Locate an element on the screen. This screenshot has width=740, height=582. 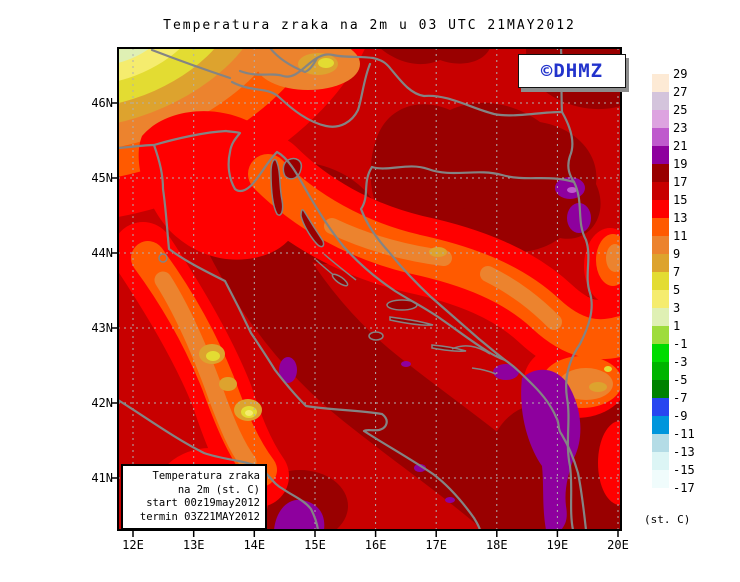
lon-label-16E: 16E is located at coordinates (375, 545).